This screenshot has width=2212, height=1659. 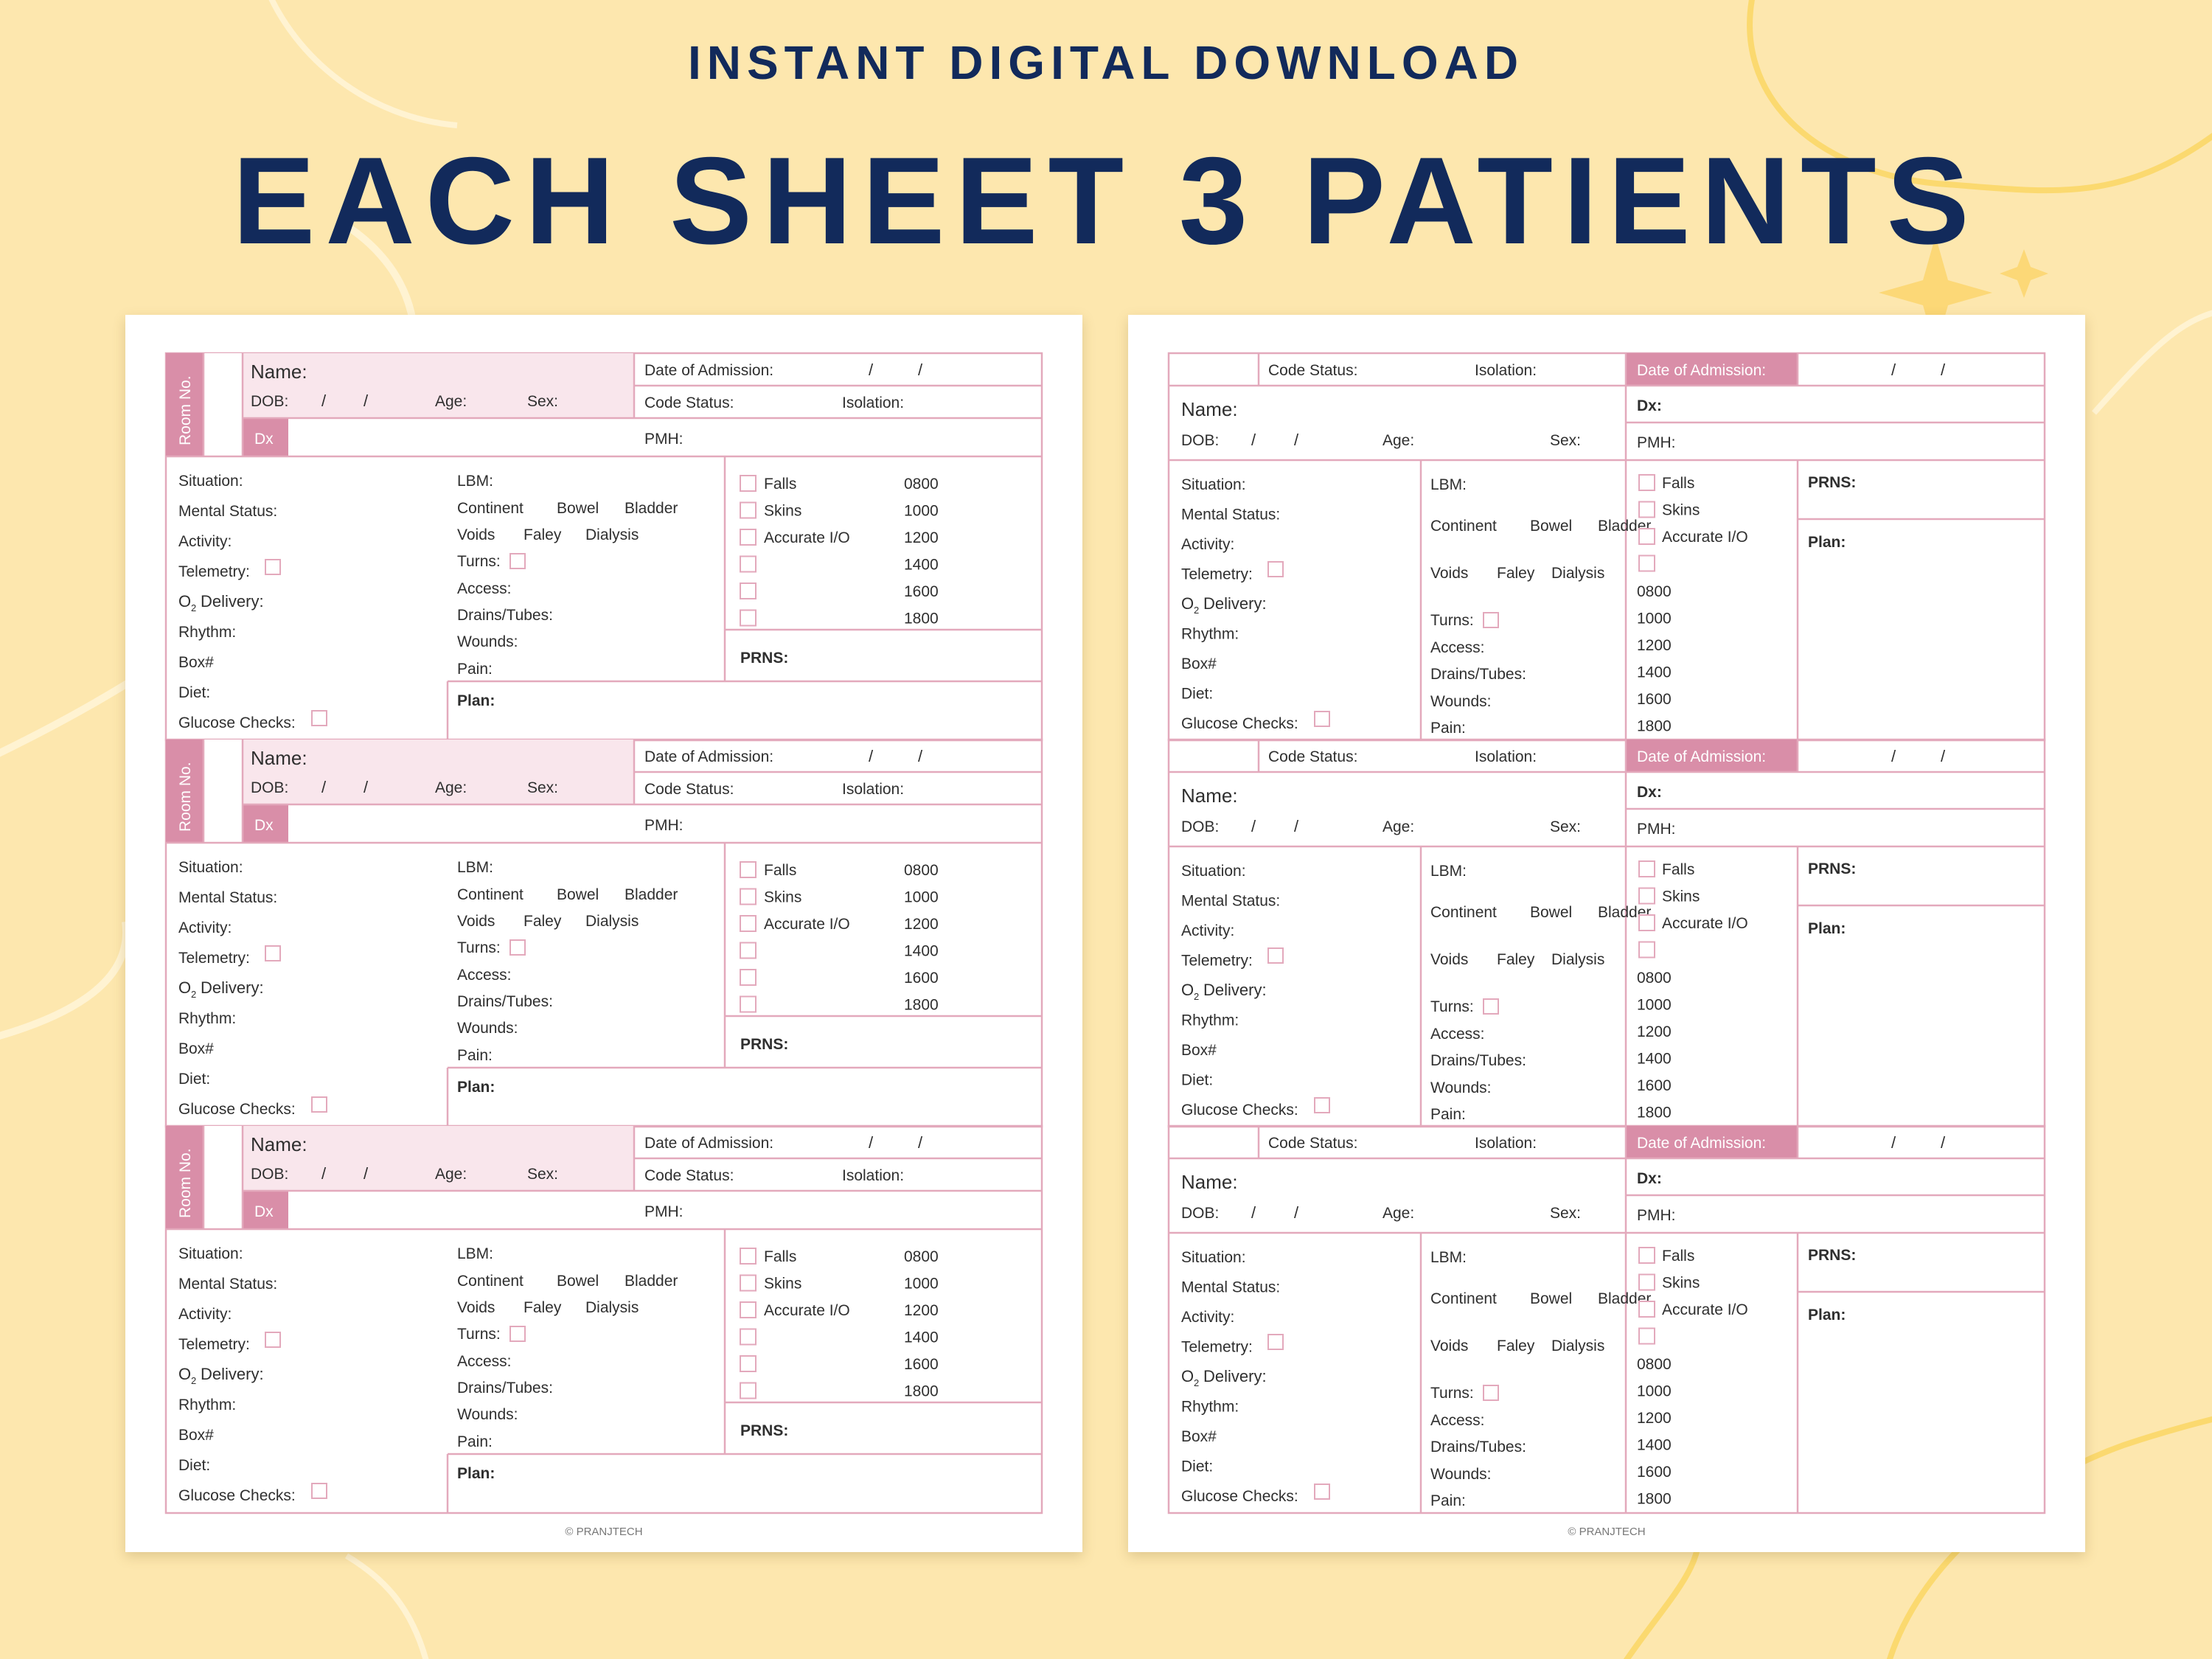 What do you see at coordinates (651, 894) in the screenshot?
I see `label-bladder: Bladder` at bounding box center [651, 894].